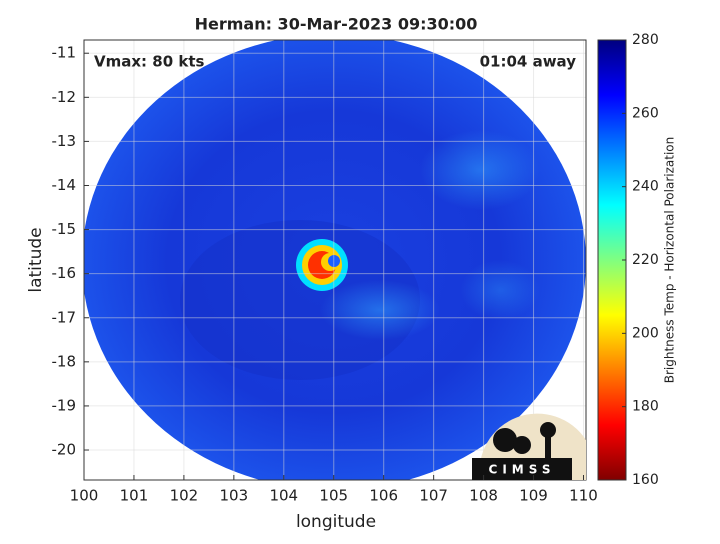  What do you see at coordinates (84, 496) in the screenshot?
I see `x-tick-label: 100` at bounding box center [84, 496].